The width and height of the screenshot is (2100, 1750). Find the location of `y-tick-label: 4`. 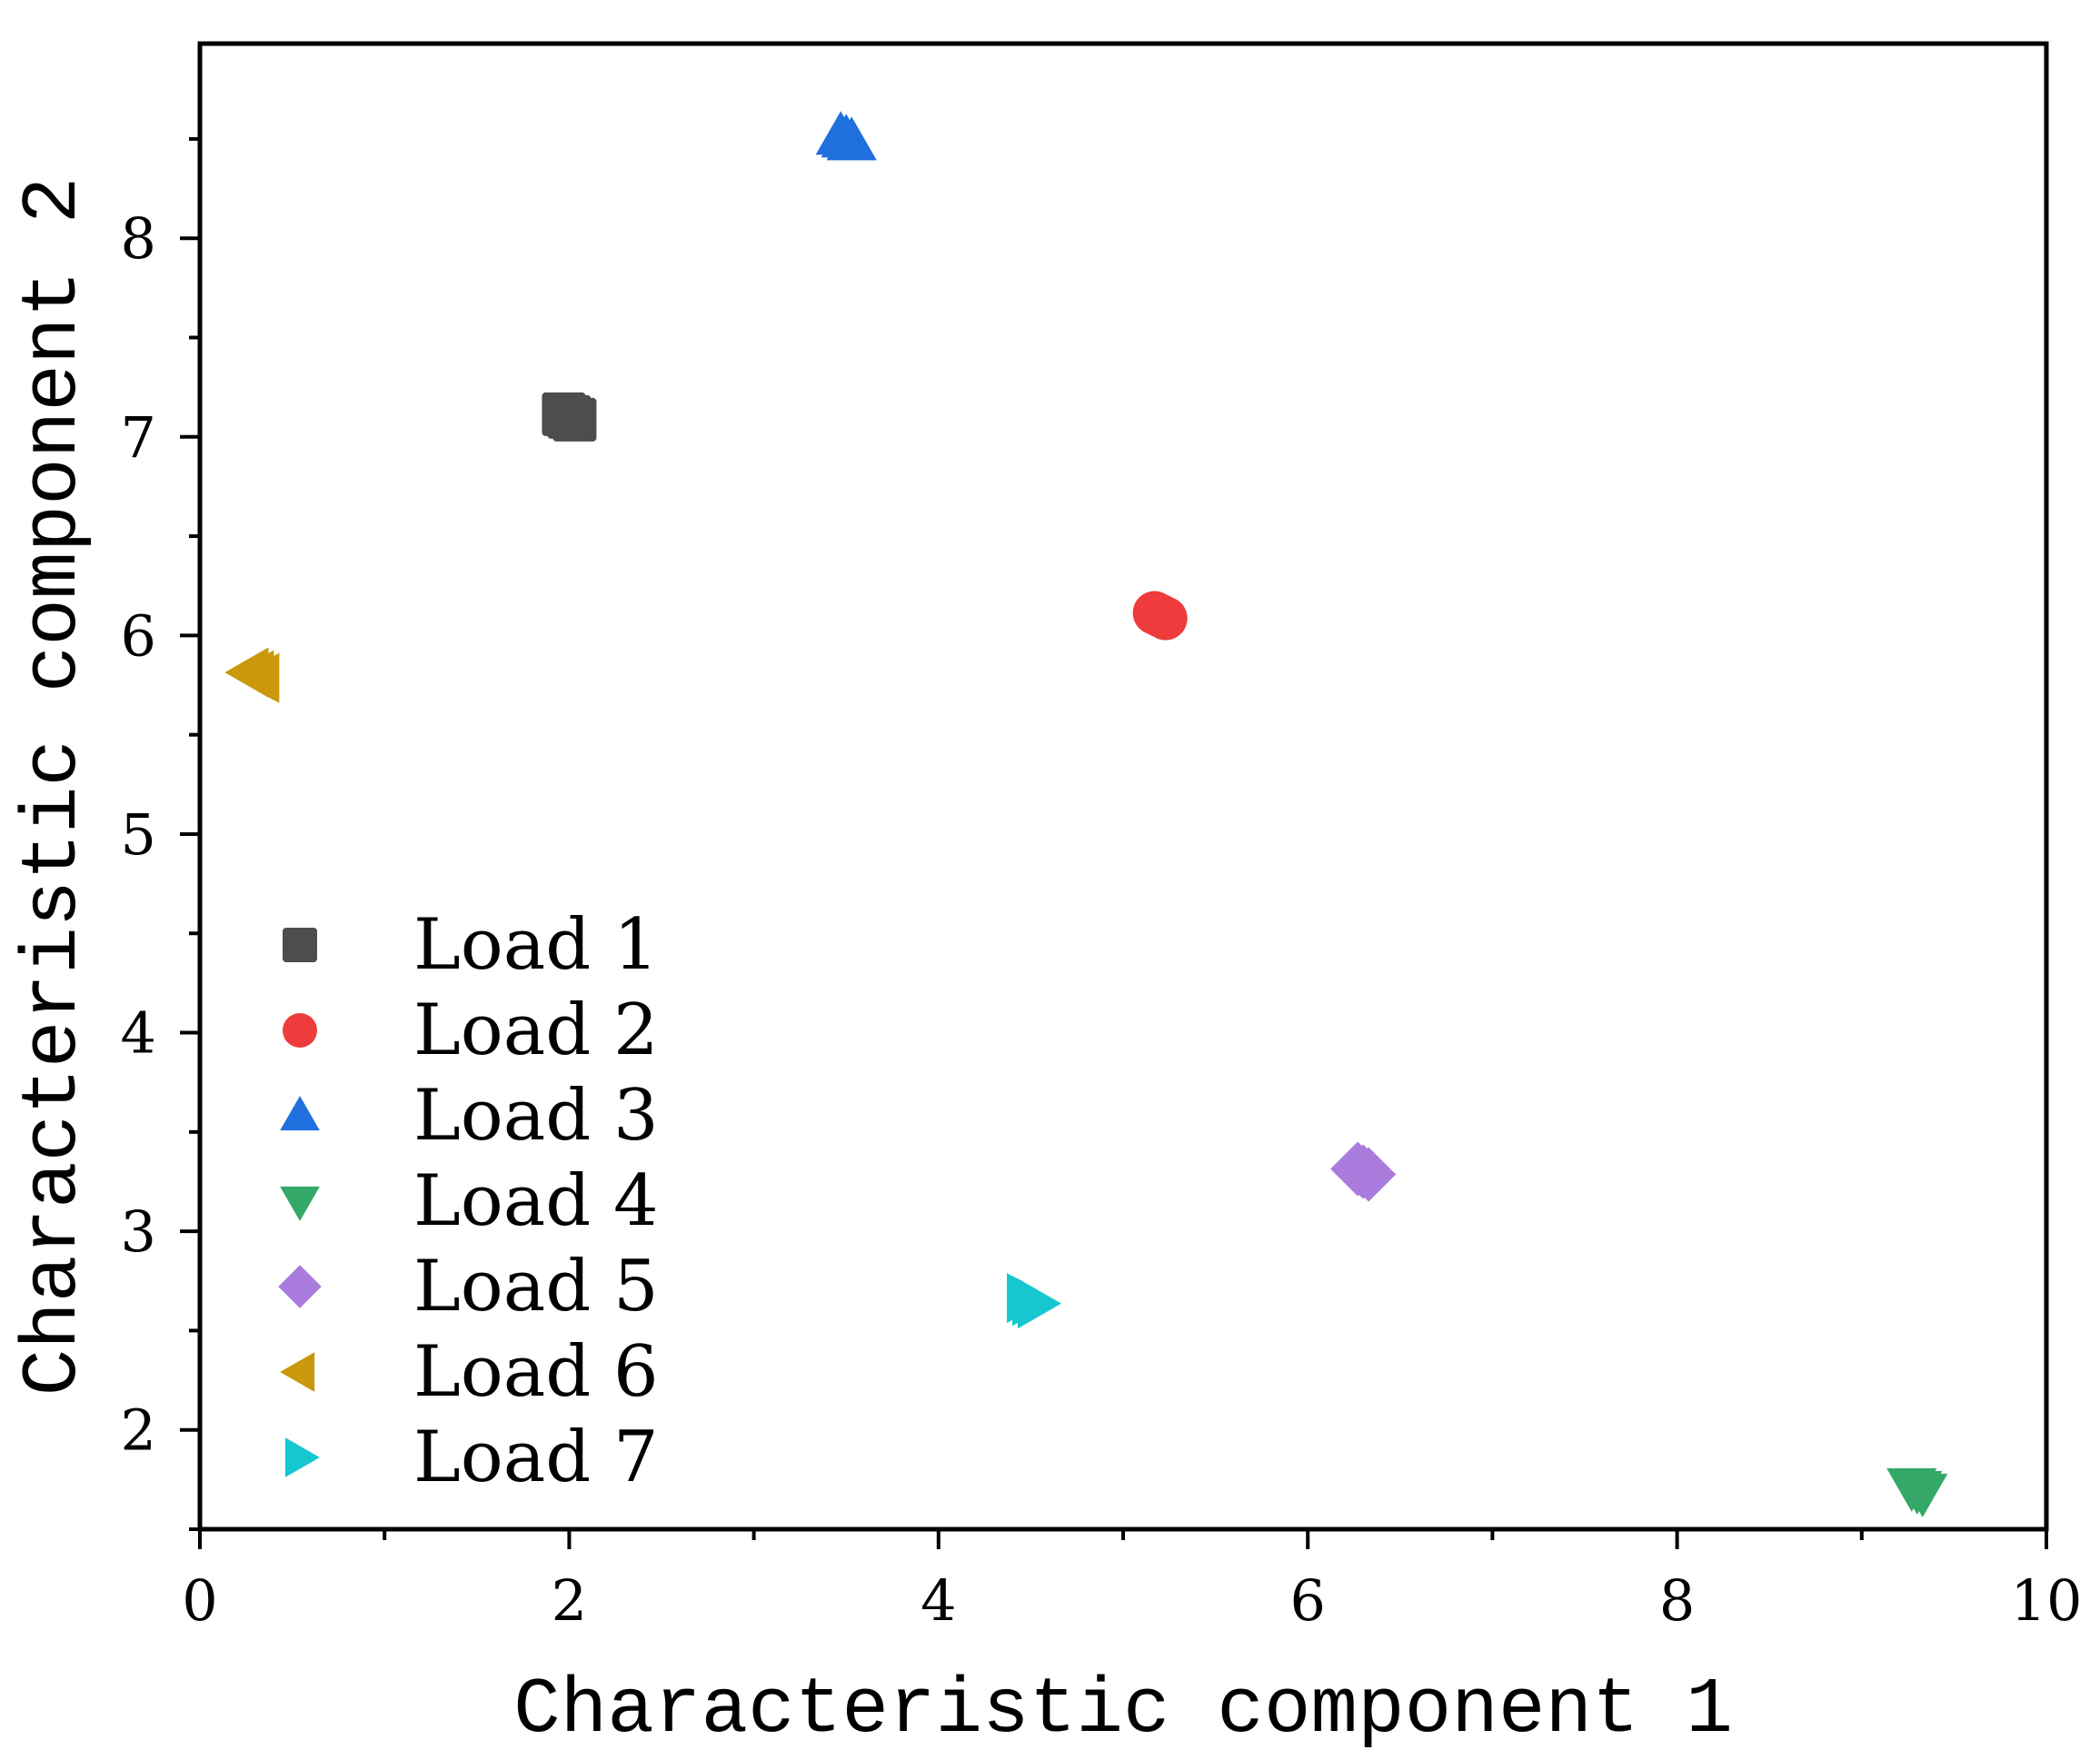

y-tick-label: 4 is located at coordinates (138, 1033).